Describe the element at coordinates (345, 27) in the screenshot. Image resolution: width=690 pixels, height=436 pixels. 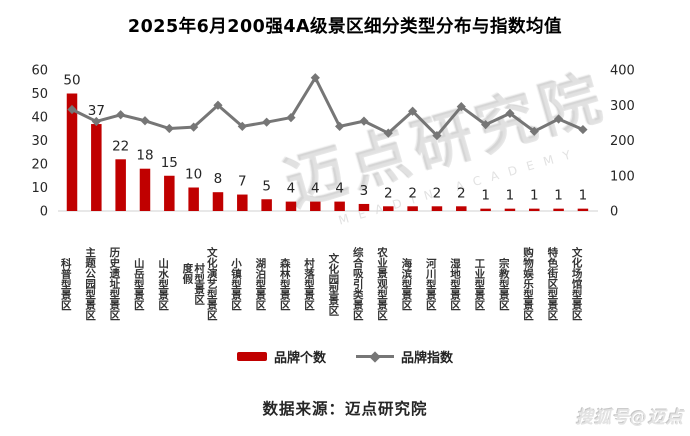
I see `chart-title: 2025年6月200强4A级景区细分类型分布与指数均值` at that location.